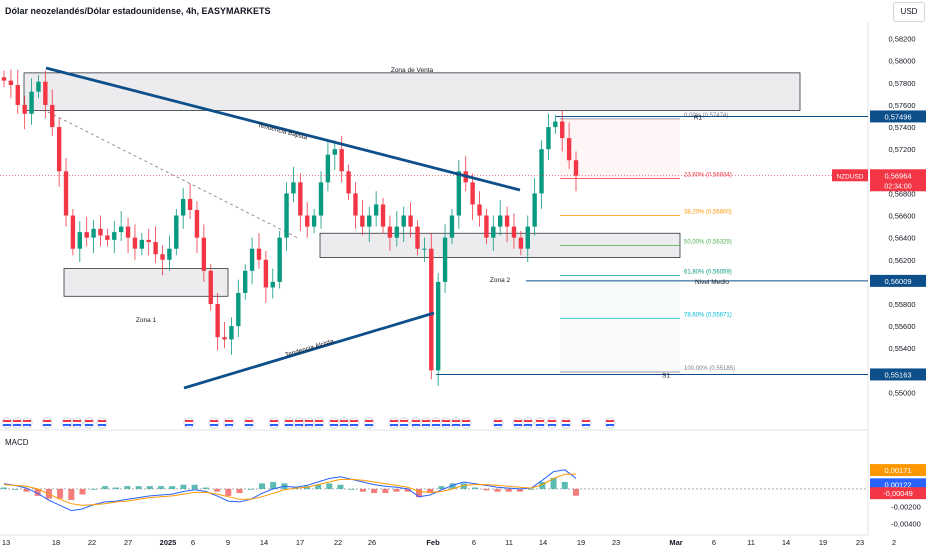 The height and width of the screenshot is (550, 932). I want to click on key-level-value: 0,57496, so click(897, 116).